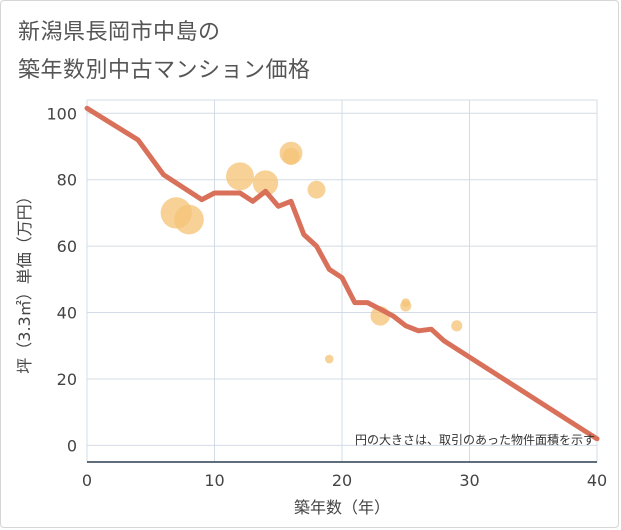 The width and height of the screenshot is (621, 530). What do you see at coordinates (342, 480) in the screenshot?
I see `x-tick-label-2: 20` at bounding box center [342, 480].